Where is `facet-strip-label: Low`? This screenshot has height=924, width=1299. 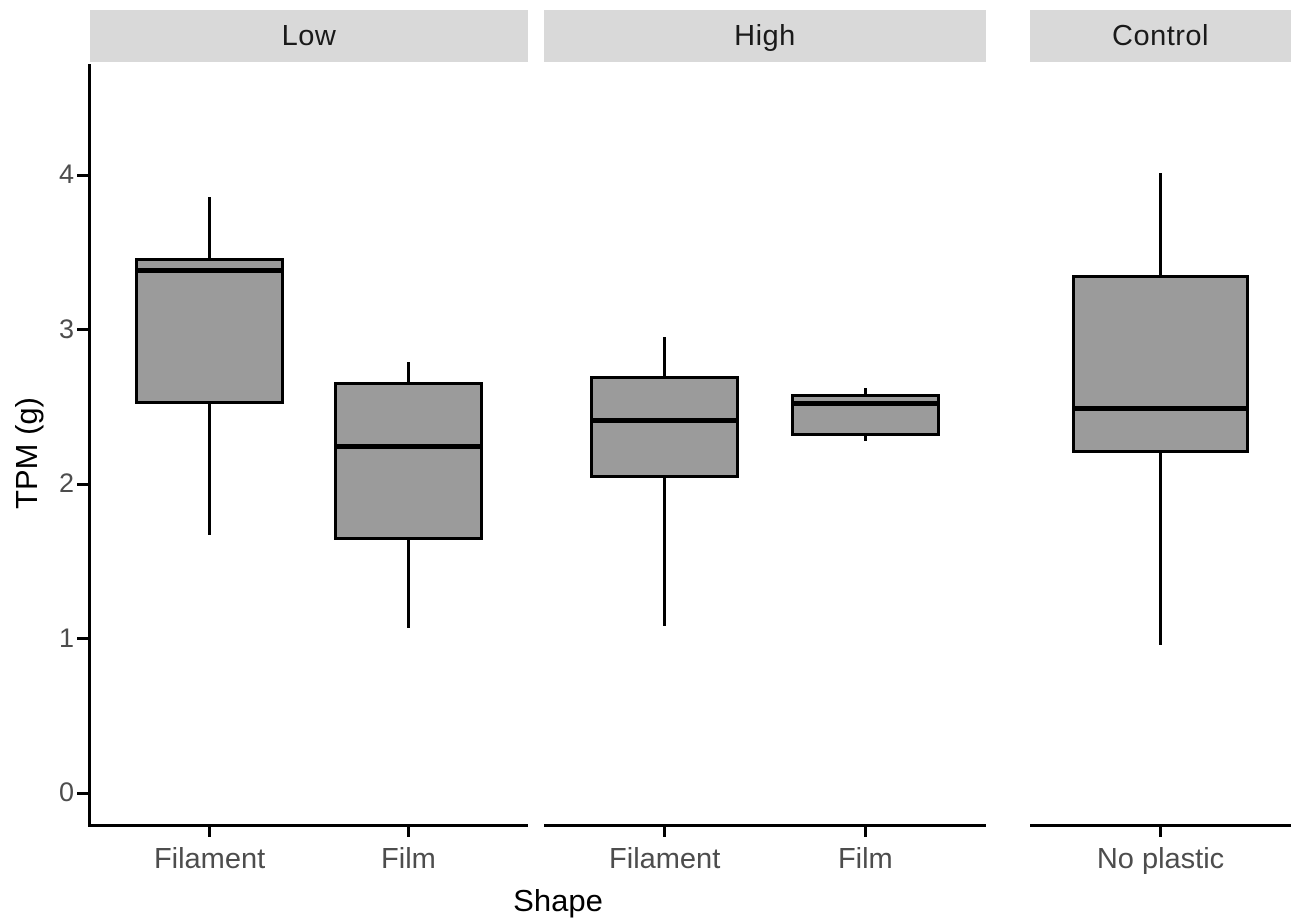 facet-strip-label: Low is located at coordinates (309, 35).